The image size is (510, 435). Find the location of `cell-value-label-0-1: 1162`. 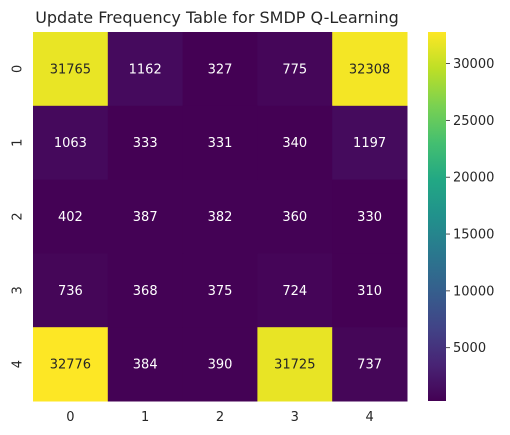

cell-value-label-0-1: 1162 is located at coordinates (145, 69).